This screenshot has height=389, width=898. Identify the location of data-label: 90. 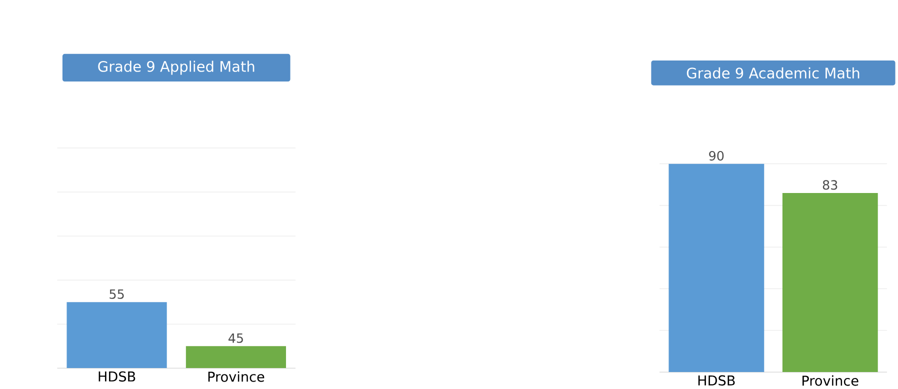
(716, 156).